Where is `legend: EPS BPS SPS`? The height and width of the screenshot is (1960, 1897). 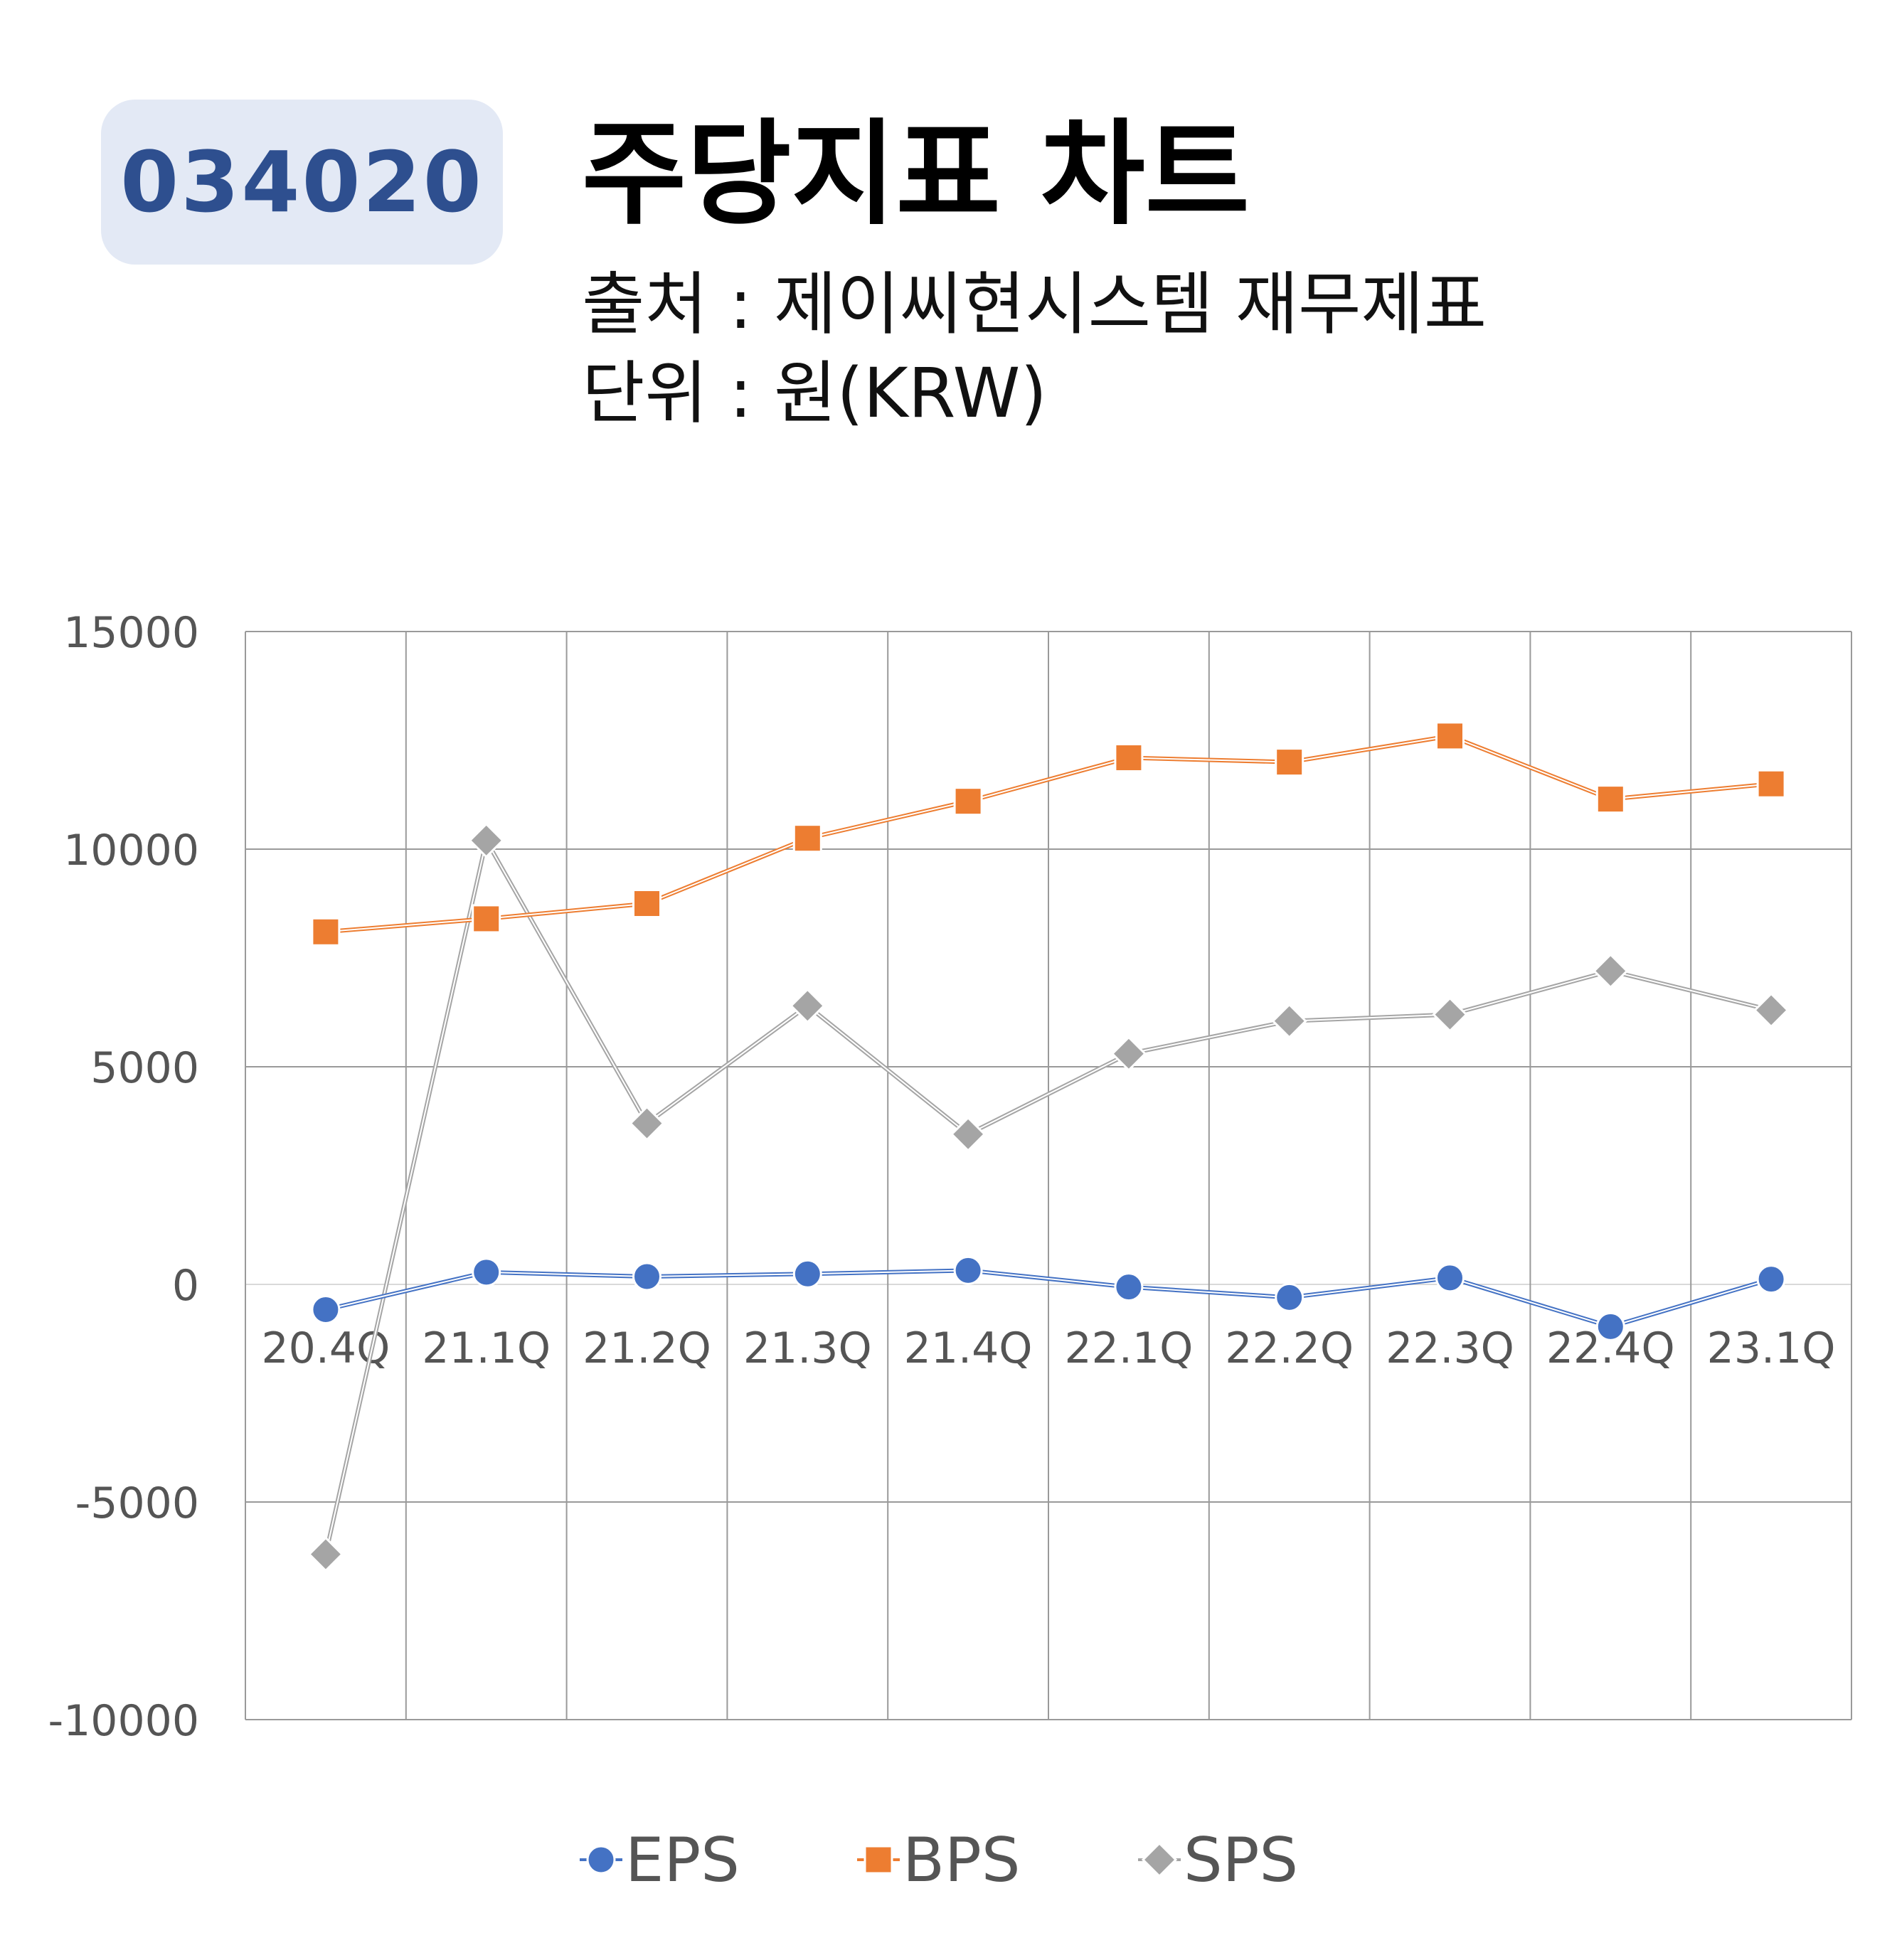
legend: EPS BPS SPS is located at coordinates (939, 1860).